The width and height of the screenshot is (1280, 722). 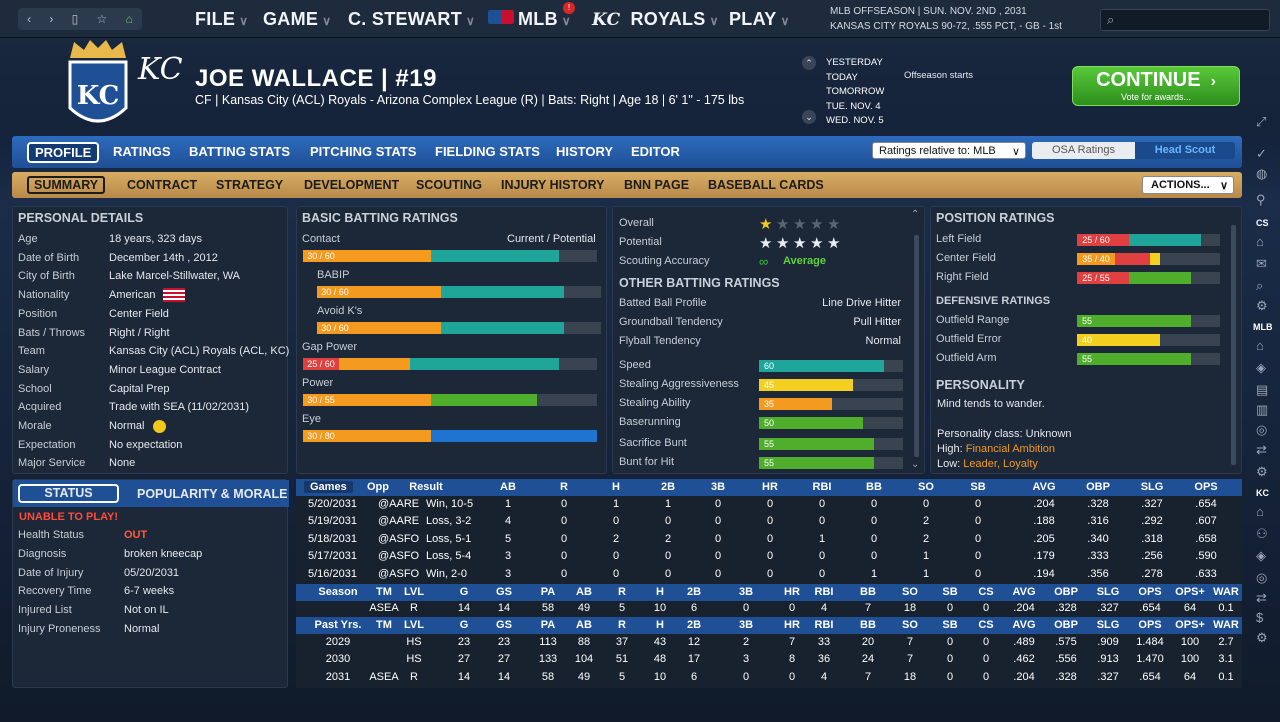 I want to click on tab-baseball-cards: BASEBALL CARDS, so click(x=766, y=185).